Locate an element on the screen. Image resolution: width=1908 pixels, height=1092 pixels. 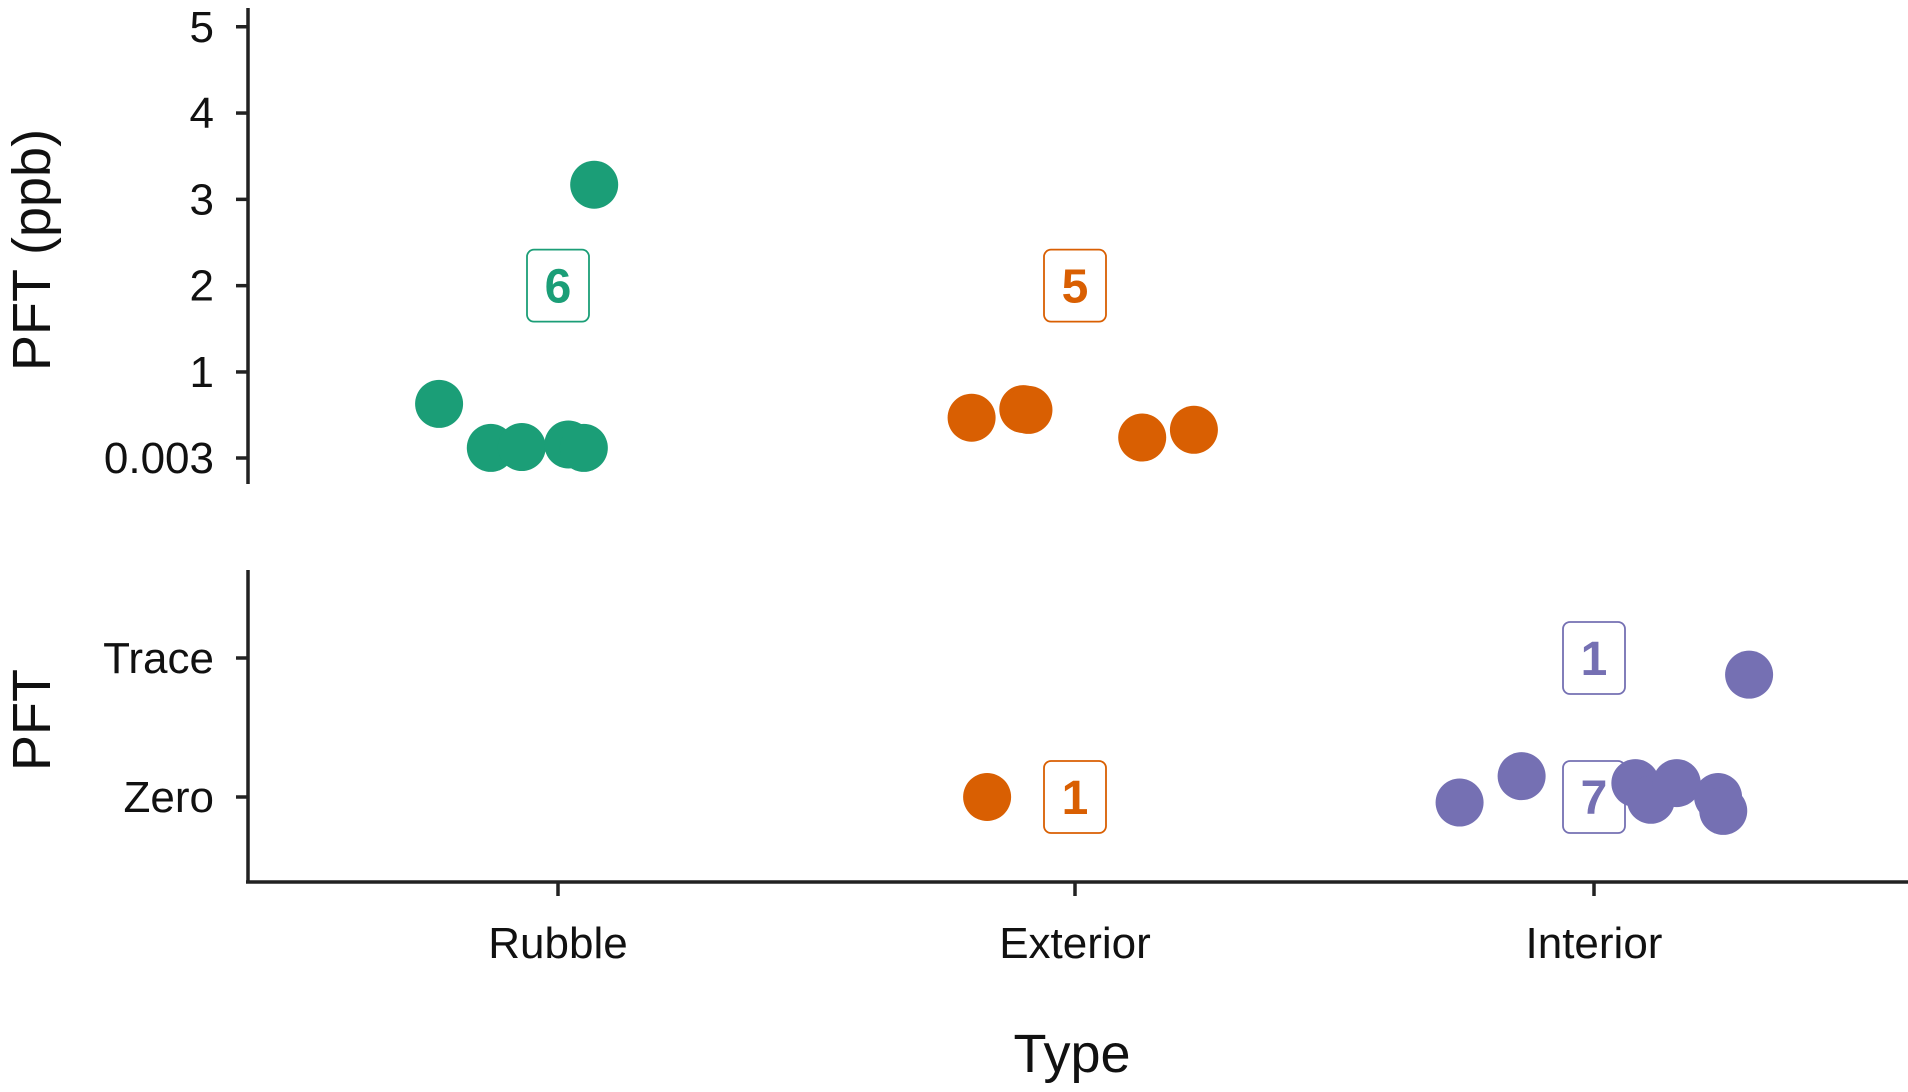
bottom-y-tick-label: Trace is located at coordinates (158, 658).